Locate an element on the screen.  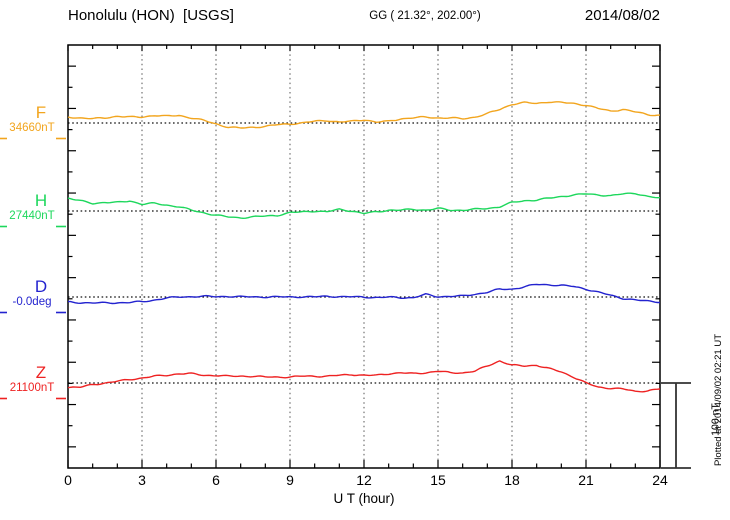
series-reference-D: -0.0deg is located at coordinates (32, 302).